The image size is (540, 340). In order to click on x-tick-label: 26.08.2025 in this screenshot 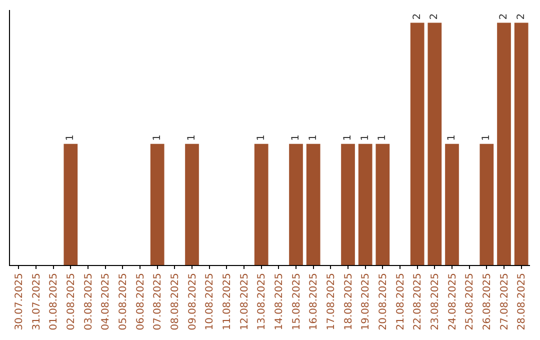, I will do `click(487, 301)`.